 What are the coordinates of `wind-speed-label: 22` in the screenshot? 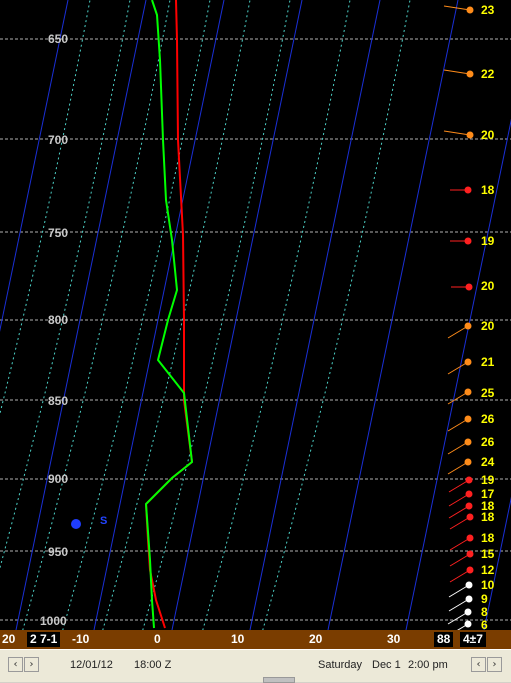 It's located at (488, 74).